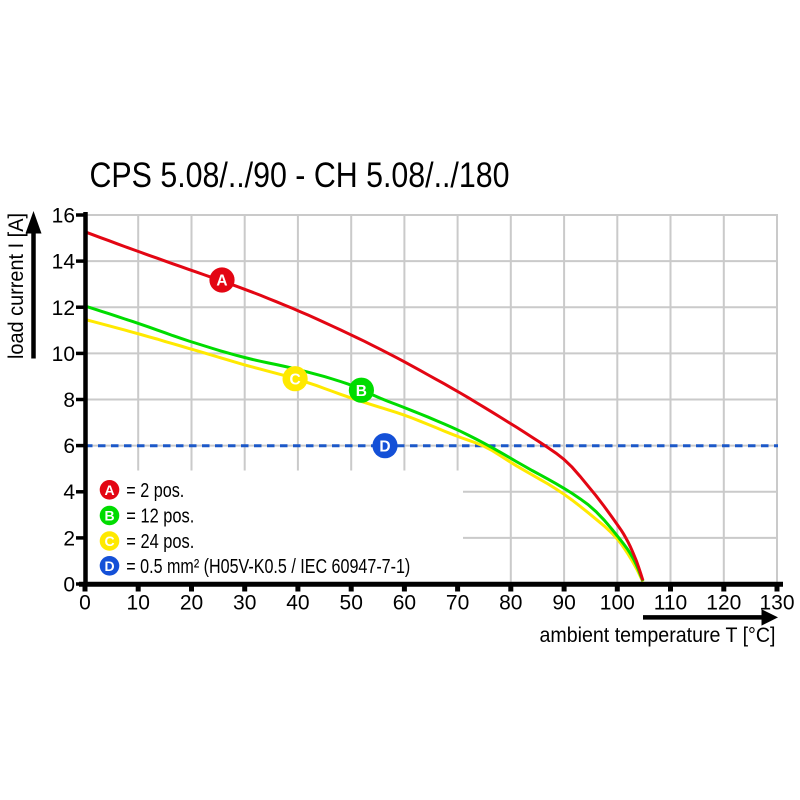  Describe the element at coordinates (63, 308) in the screenshot. I see `svg-text: 12` at that location.